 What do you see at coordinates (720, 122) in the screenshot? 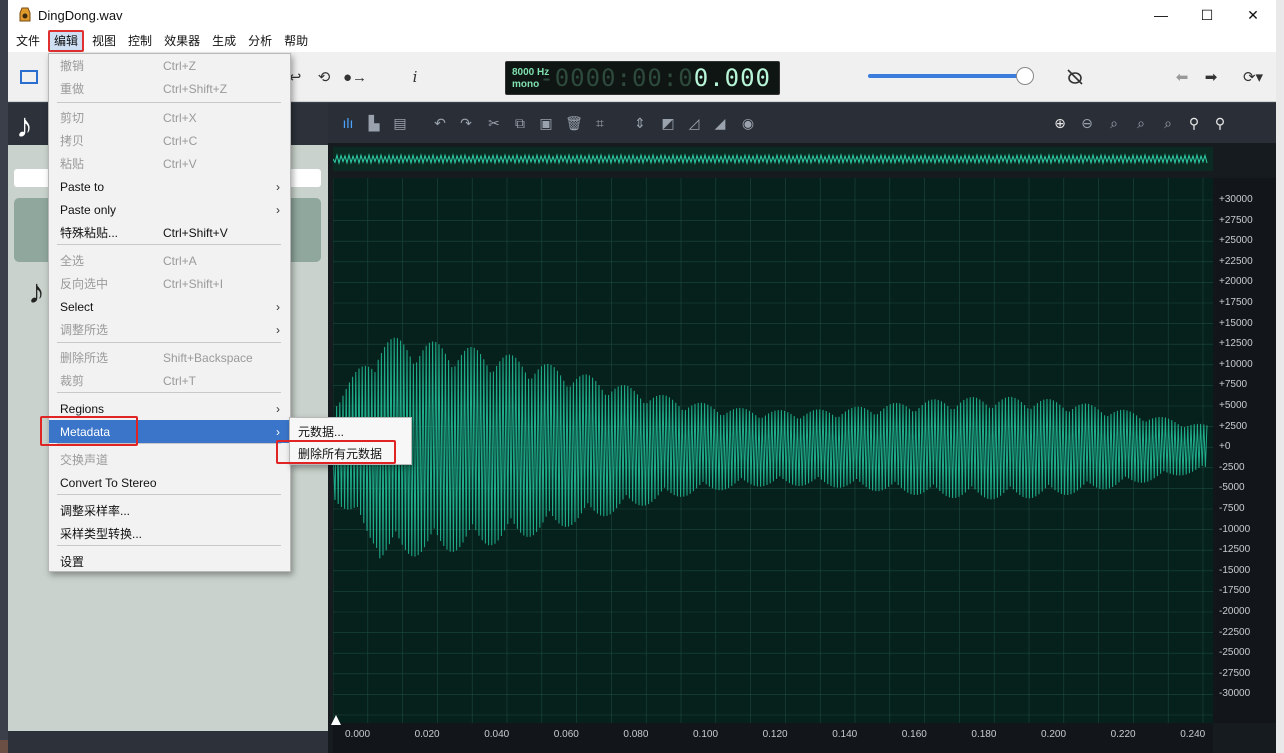
I see `fade-out-icon: ◢` at bounding box center [720, 122].